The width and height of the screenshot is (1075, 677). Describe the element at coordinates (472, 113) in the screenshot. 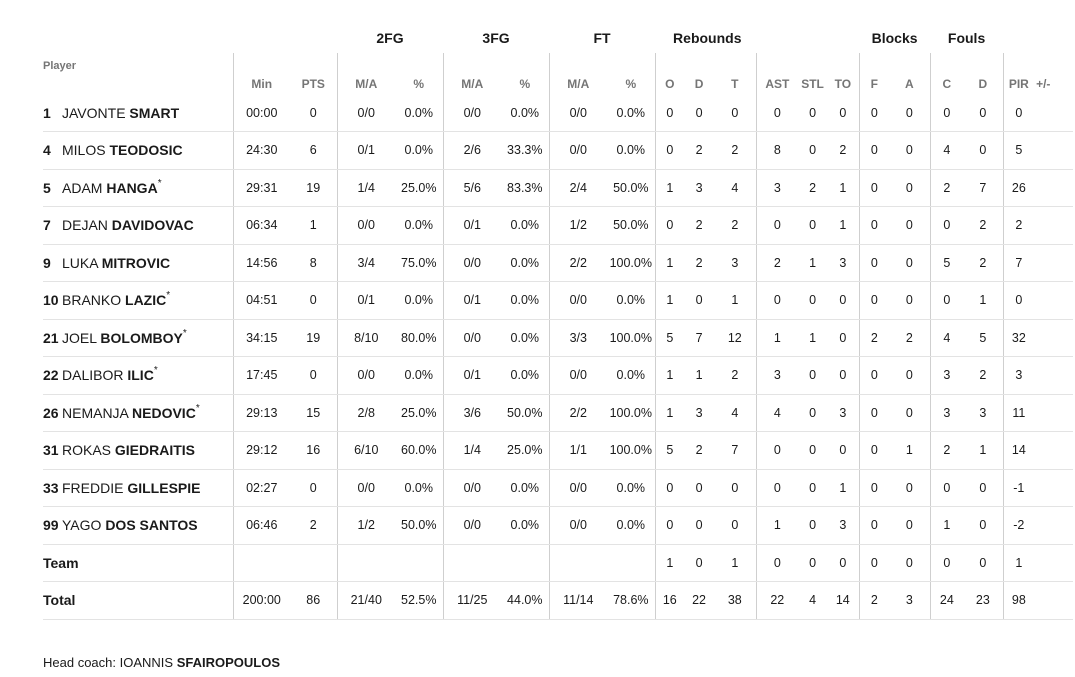

I see `cell-3fg-ma: 0/0` at that location.